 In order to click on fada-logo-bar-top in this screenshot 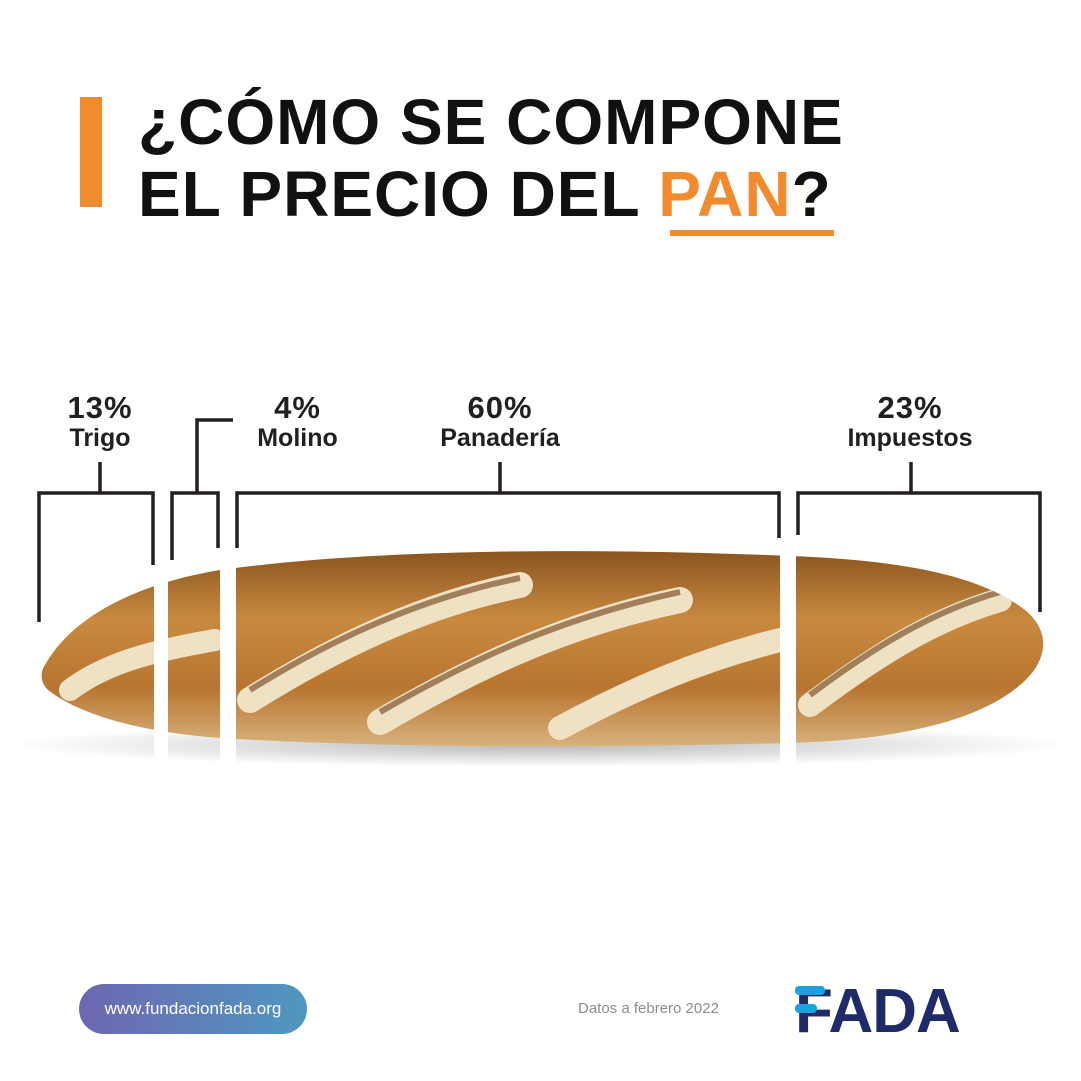, I will do `click(810, 990)`.